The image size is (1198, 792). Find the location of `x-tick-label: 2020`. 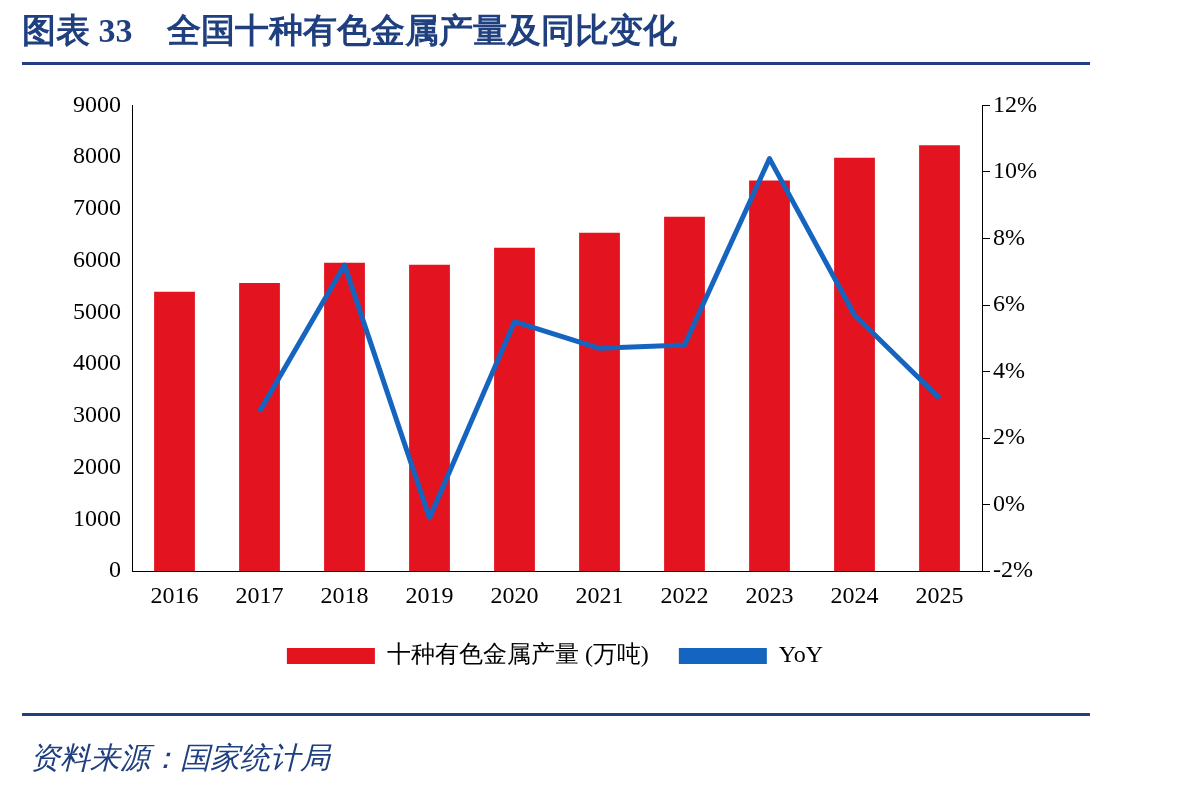

x-tick-label: 2020 is located at coordinates (514, 594).